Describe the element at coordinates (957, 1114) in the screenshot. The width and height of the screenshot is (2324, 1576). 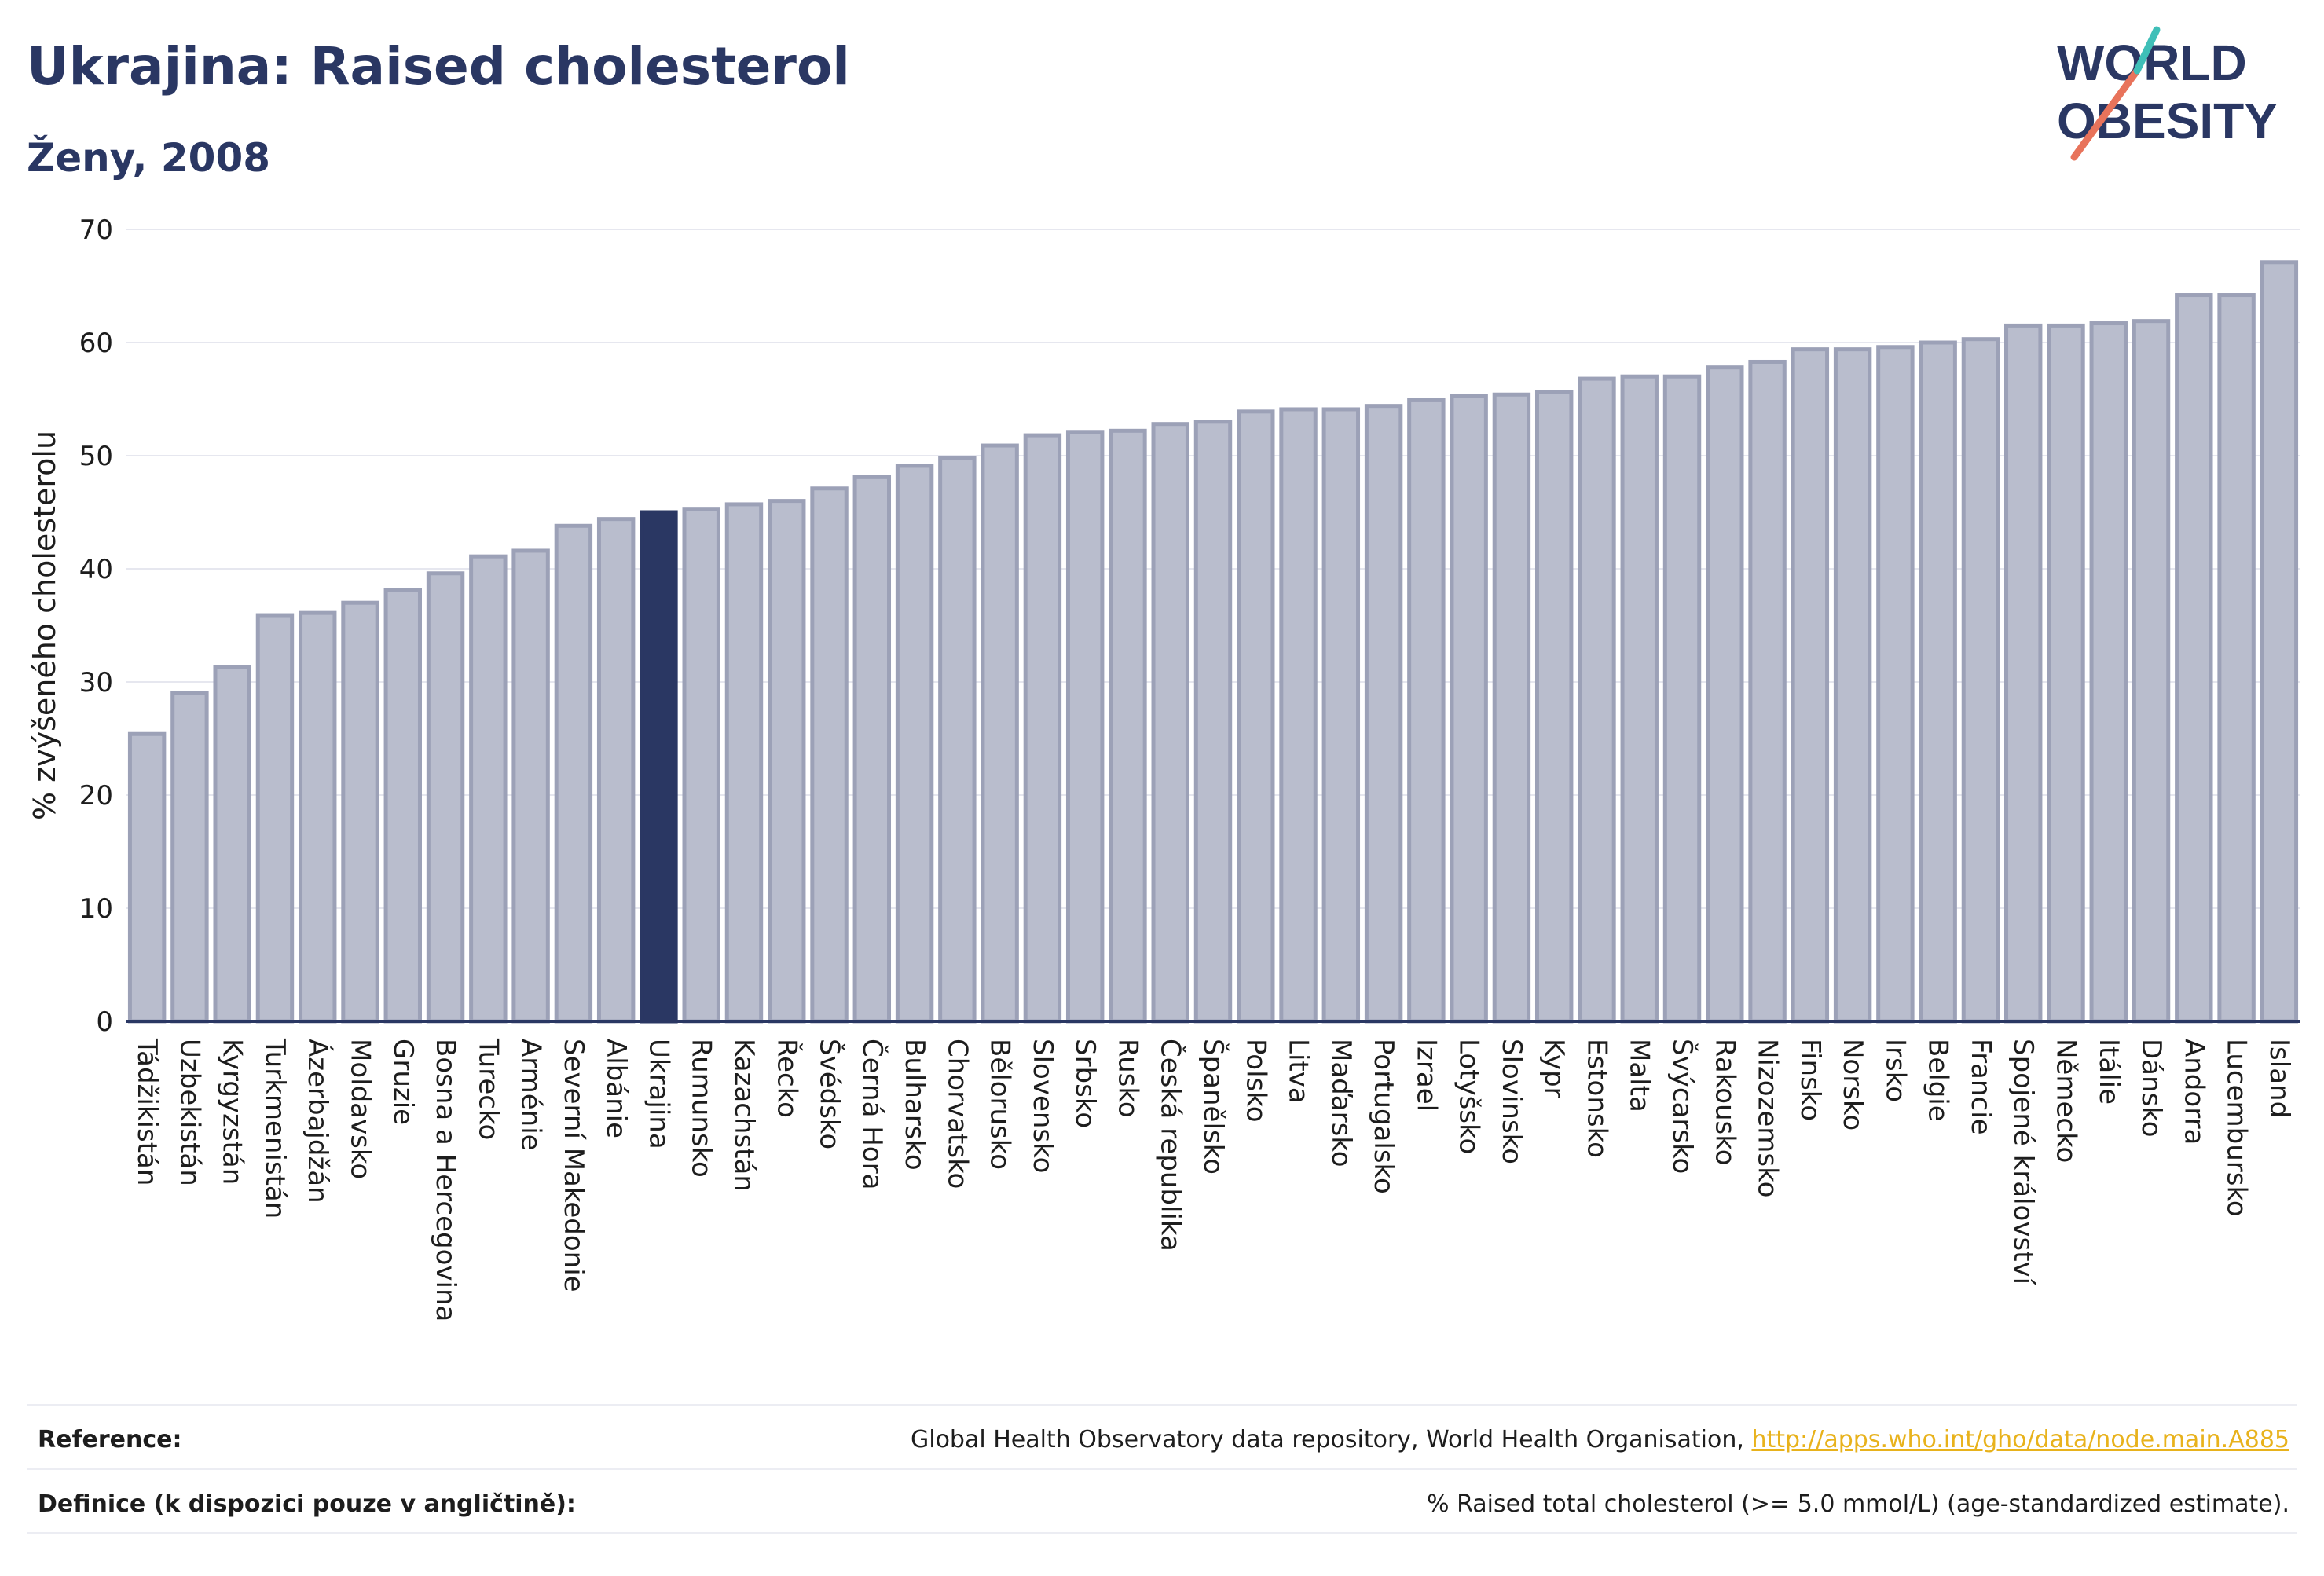
I see `x-tick-label: Chorvatsko` at that location.